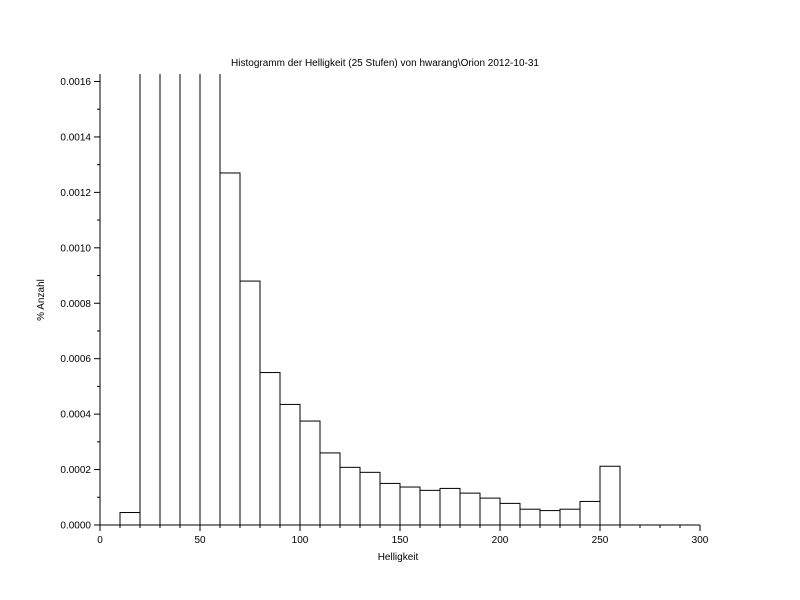 This screenshot has height=600, width=800. I want to click on y-tick-label: 0.0016, so click(75, 82).